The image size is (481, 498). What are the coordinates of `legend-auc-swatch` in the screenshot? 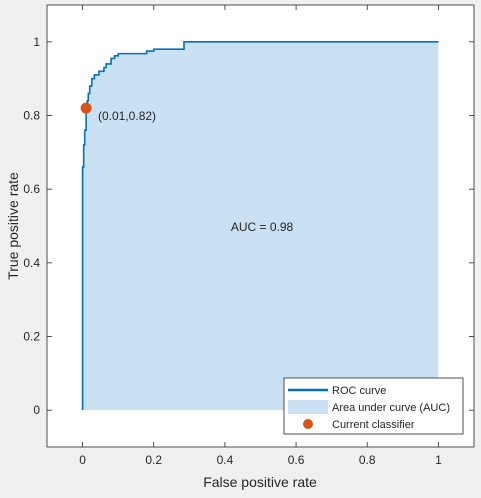 It's located at (308, 407).